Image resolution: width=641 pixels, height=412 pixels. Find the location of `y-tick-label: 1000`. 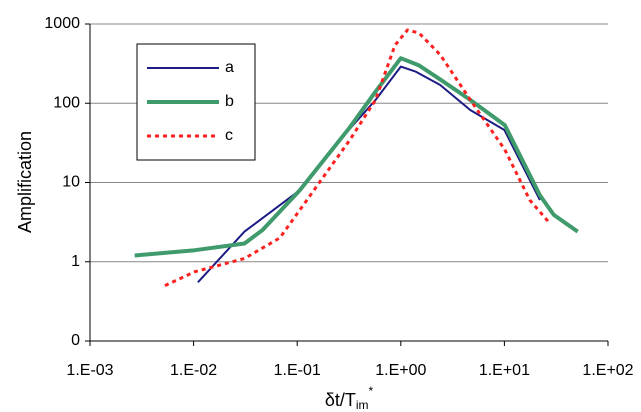

y-tick-label: 1000 is located at coordinates (62, 23).